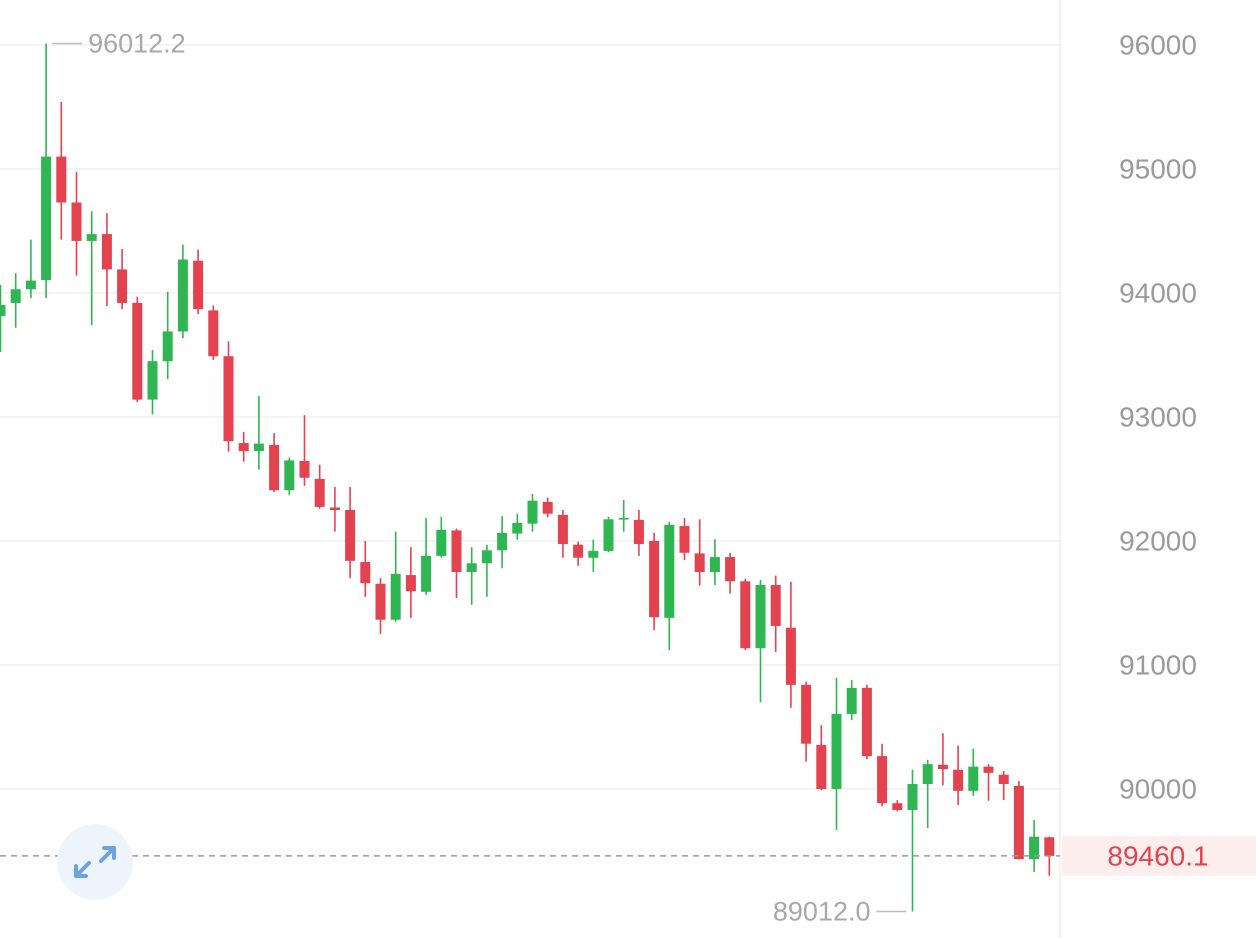 The height and width of the screenshot is (938, 1256). Describe the element at coordinates (1158, 540) in the screenshot. I see `y-tick-label: 92000` at that location.